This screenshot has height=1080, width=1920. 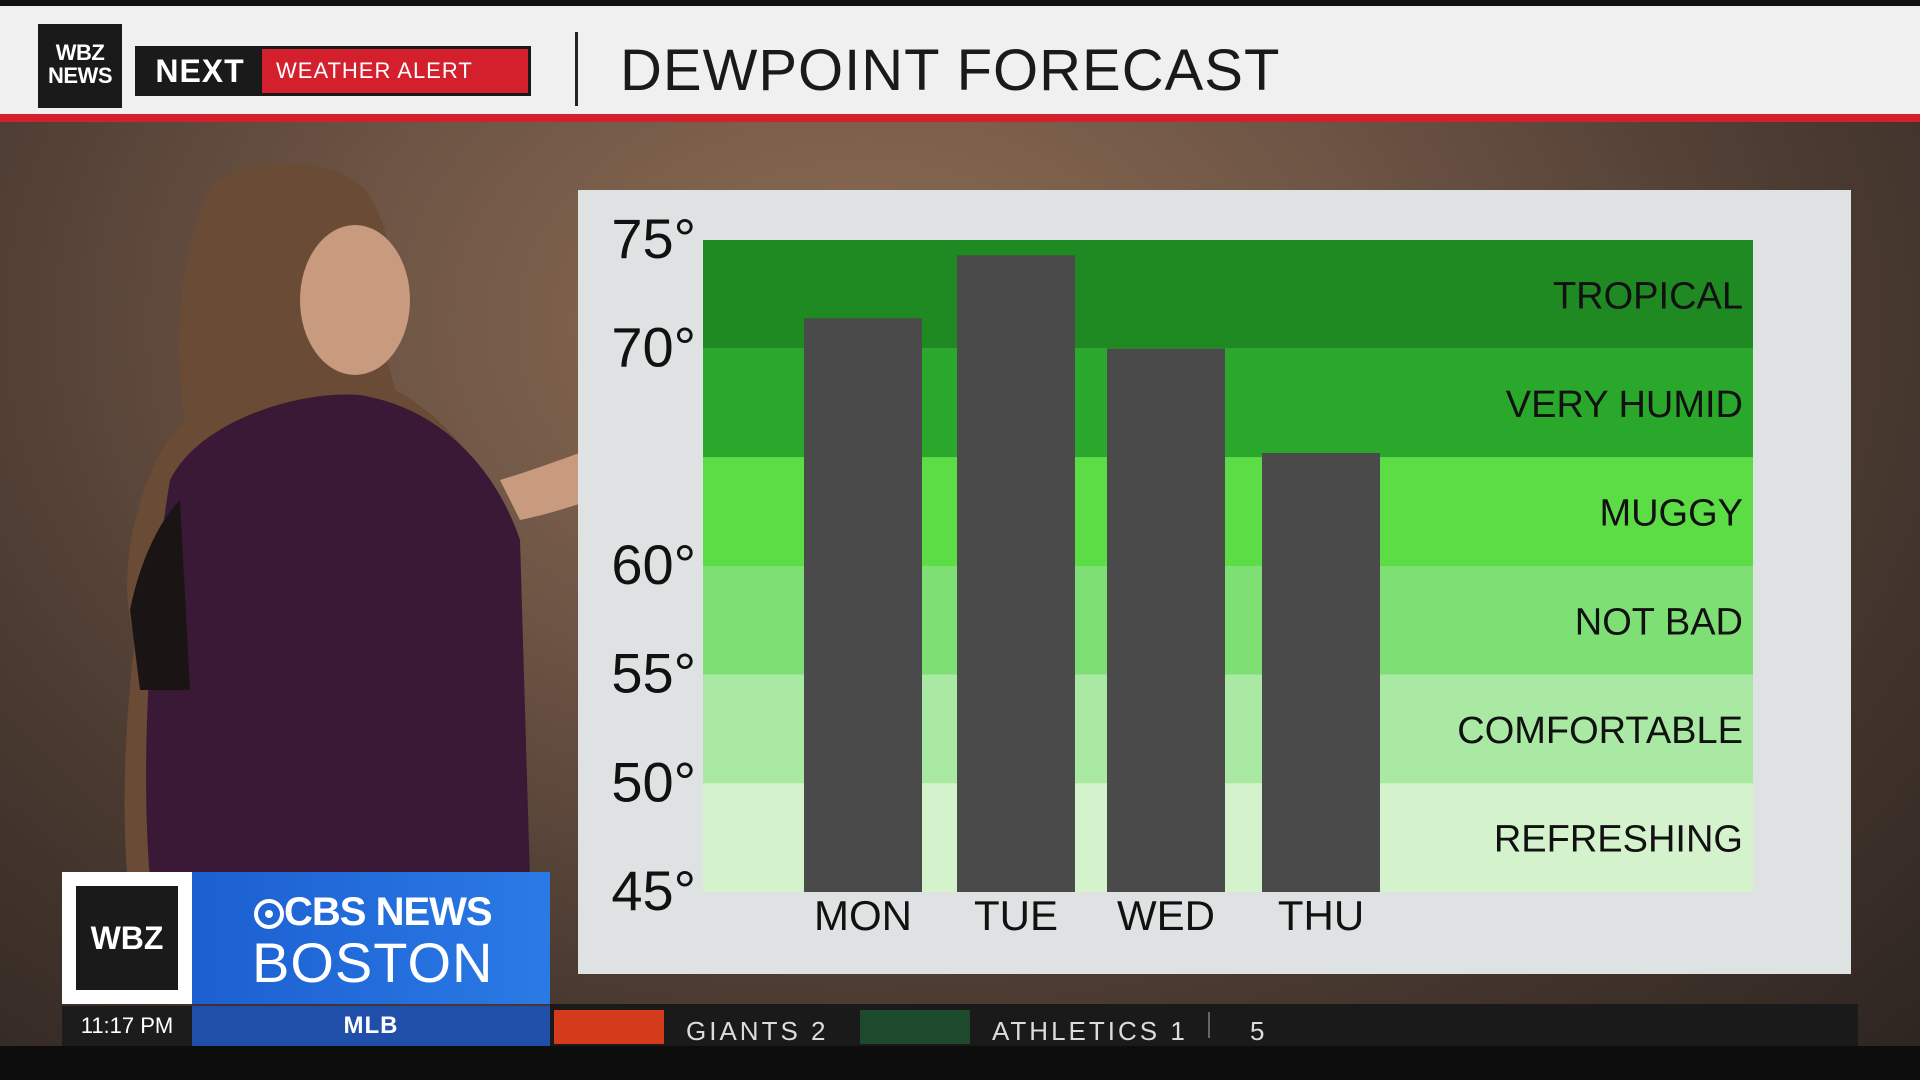 What do you see at coordinates (960, 1063) in the screenshot?
I see `bottom-strip` at bounding box center [960, 1063].